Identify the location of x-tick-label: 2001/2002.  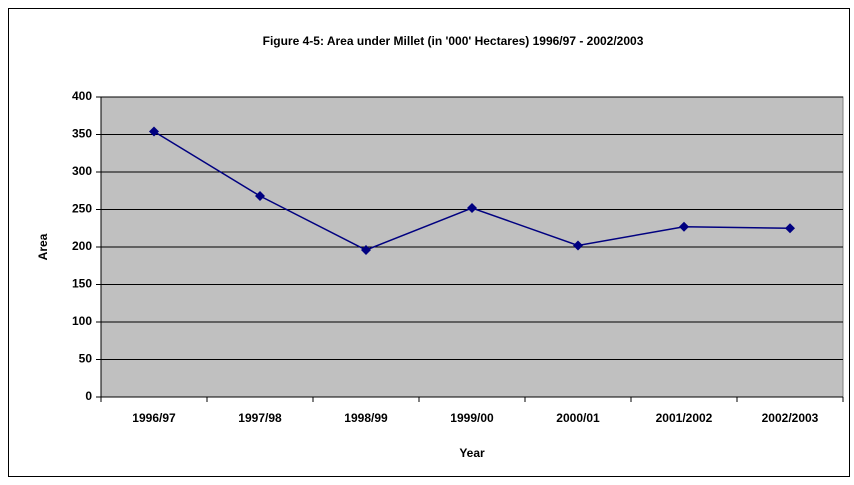
(684, 418).